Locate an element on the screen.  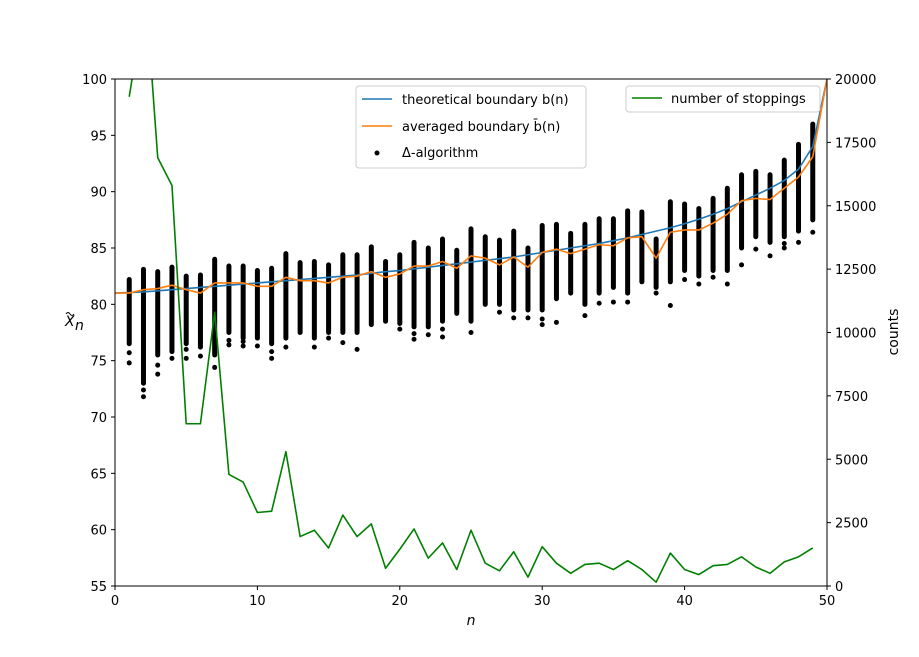
legend-left-box is located at coordinates (471, 127).